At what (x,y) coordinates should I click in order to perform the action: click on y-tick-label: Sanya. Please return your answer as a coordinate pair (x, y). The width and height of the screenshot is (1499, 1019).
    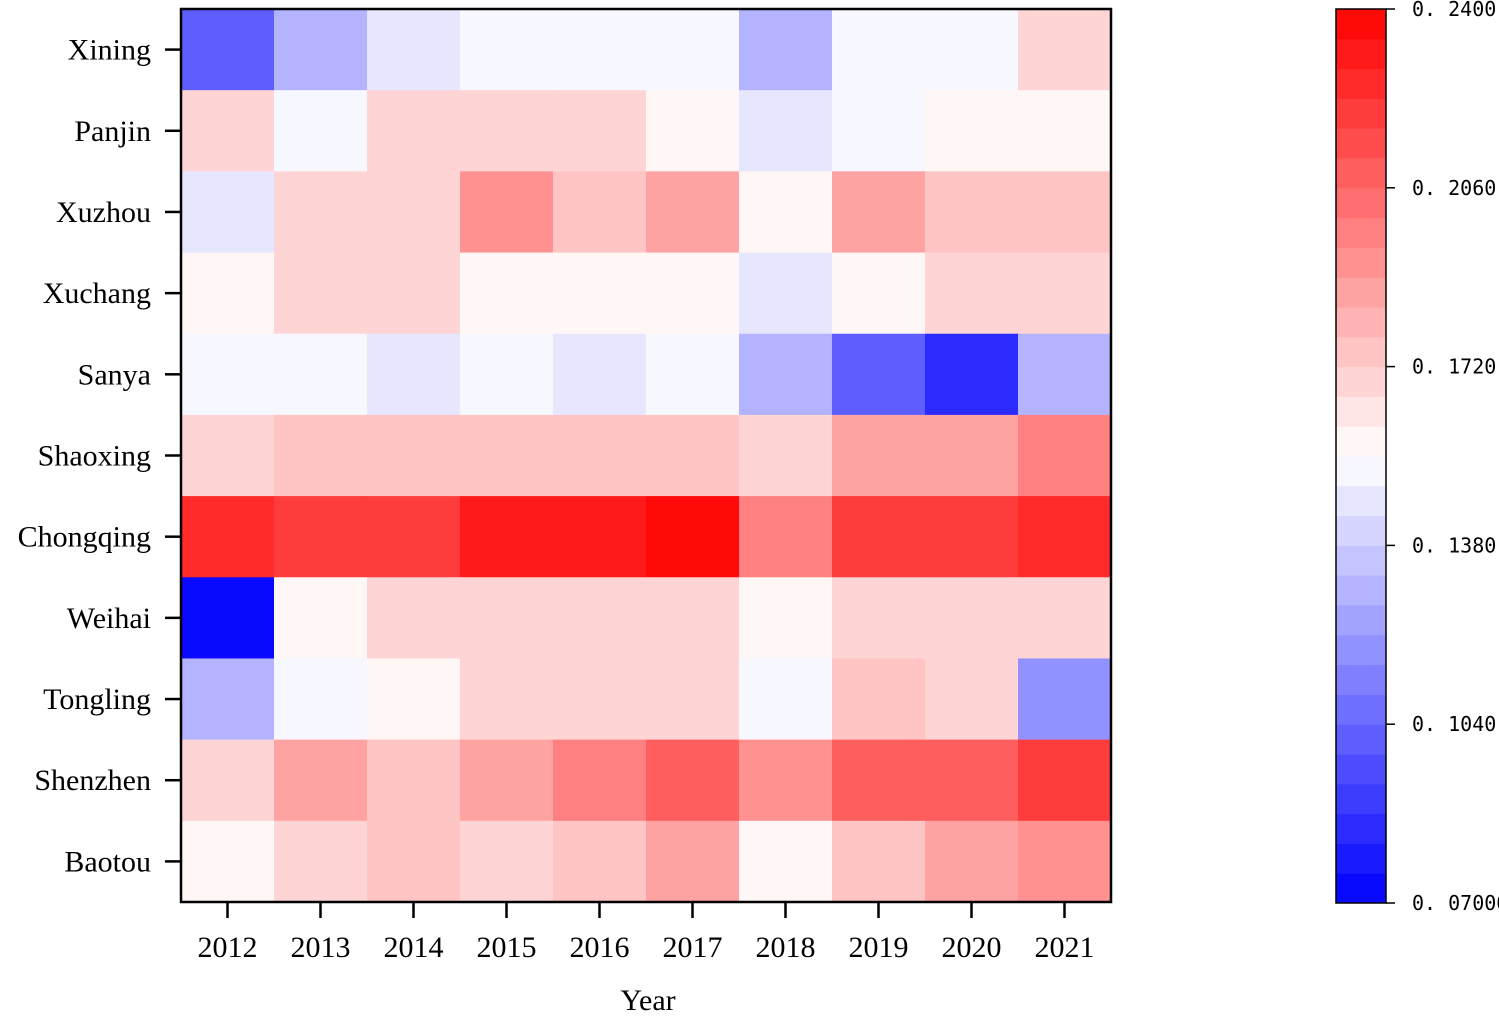
    Looking at the image, I should click on (114, 374).